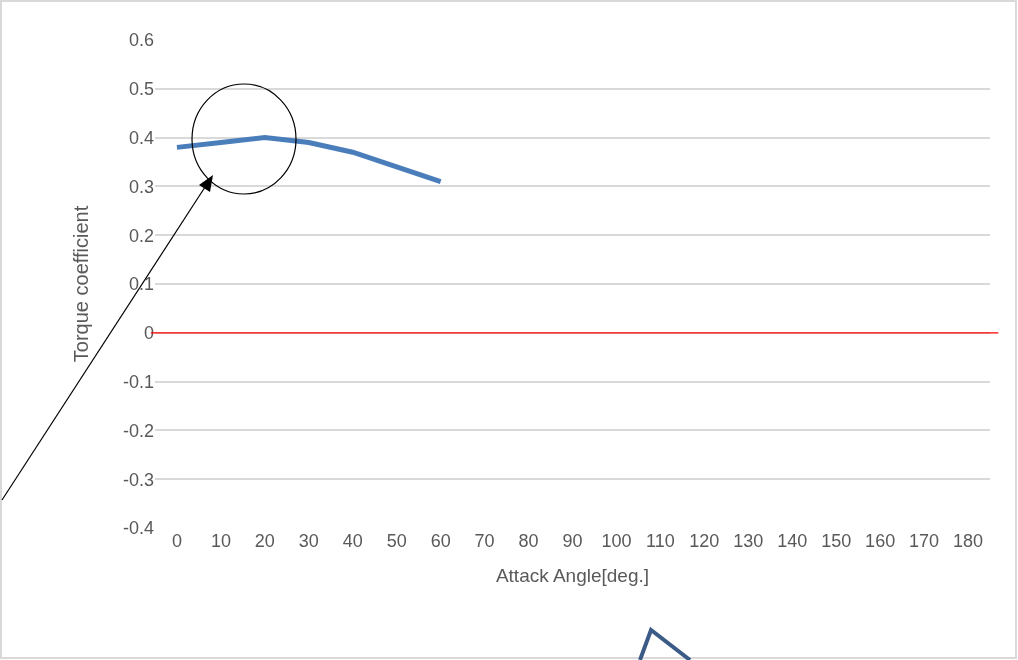 The width and height of the screenshot is (1018, 660). I want to click on y-tick-label: -0.1, so click(138, 381).